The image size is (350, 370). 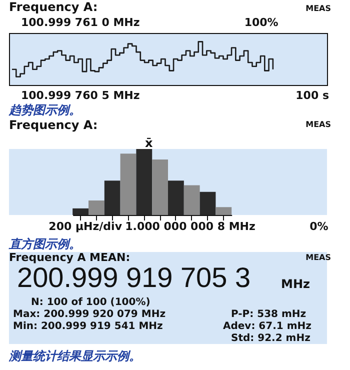 I want to click on text: N: 100 of 100 (100%), so click(x=90, y=302).